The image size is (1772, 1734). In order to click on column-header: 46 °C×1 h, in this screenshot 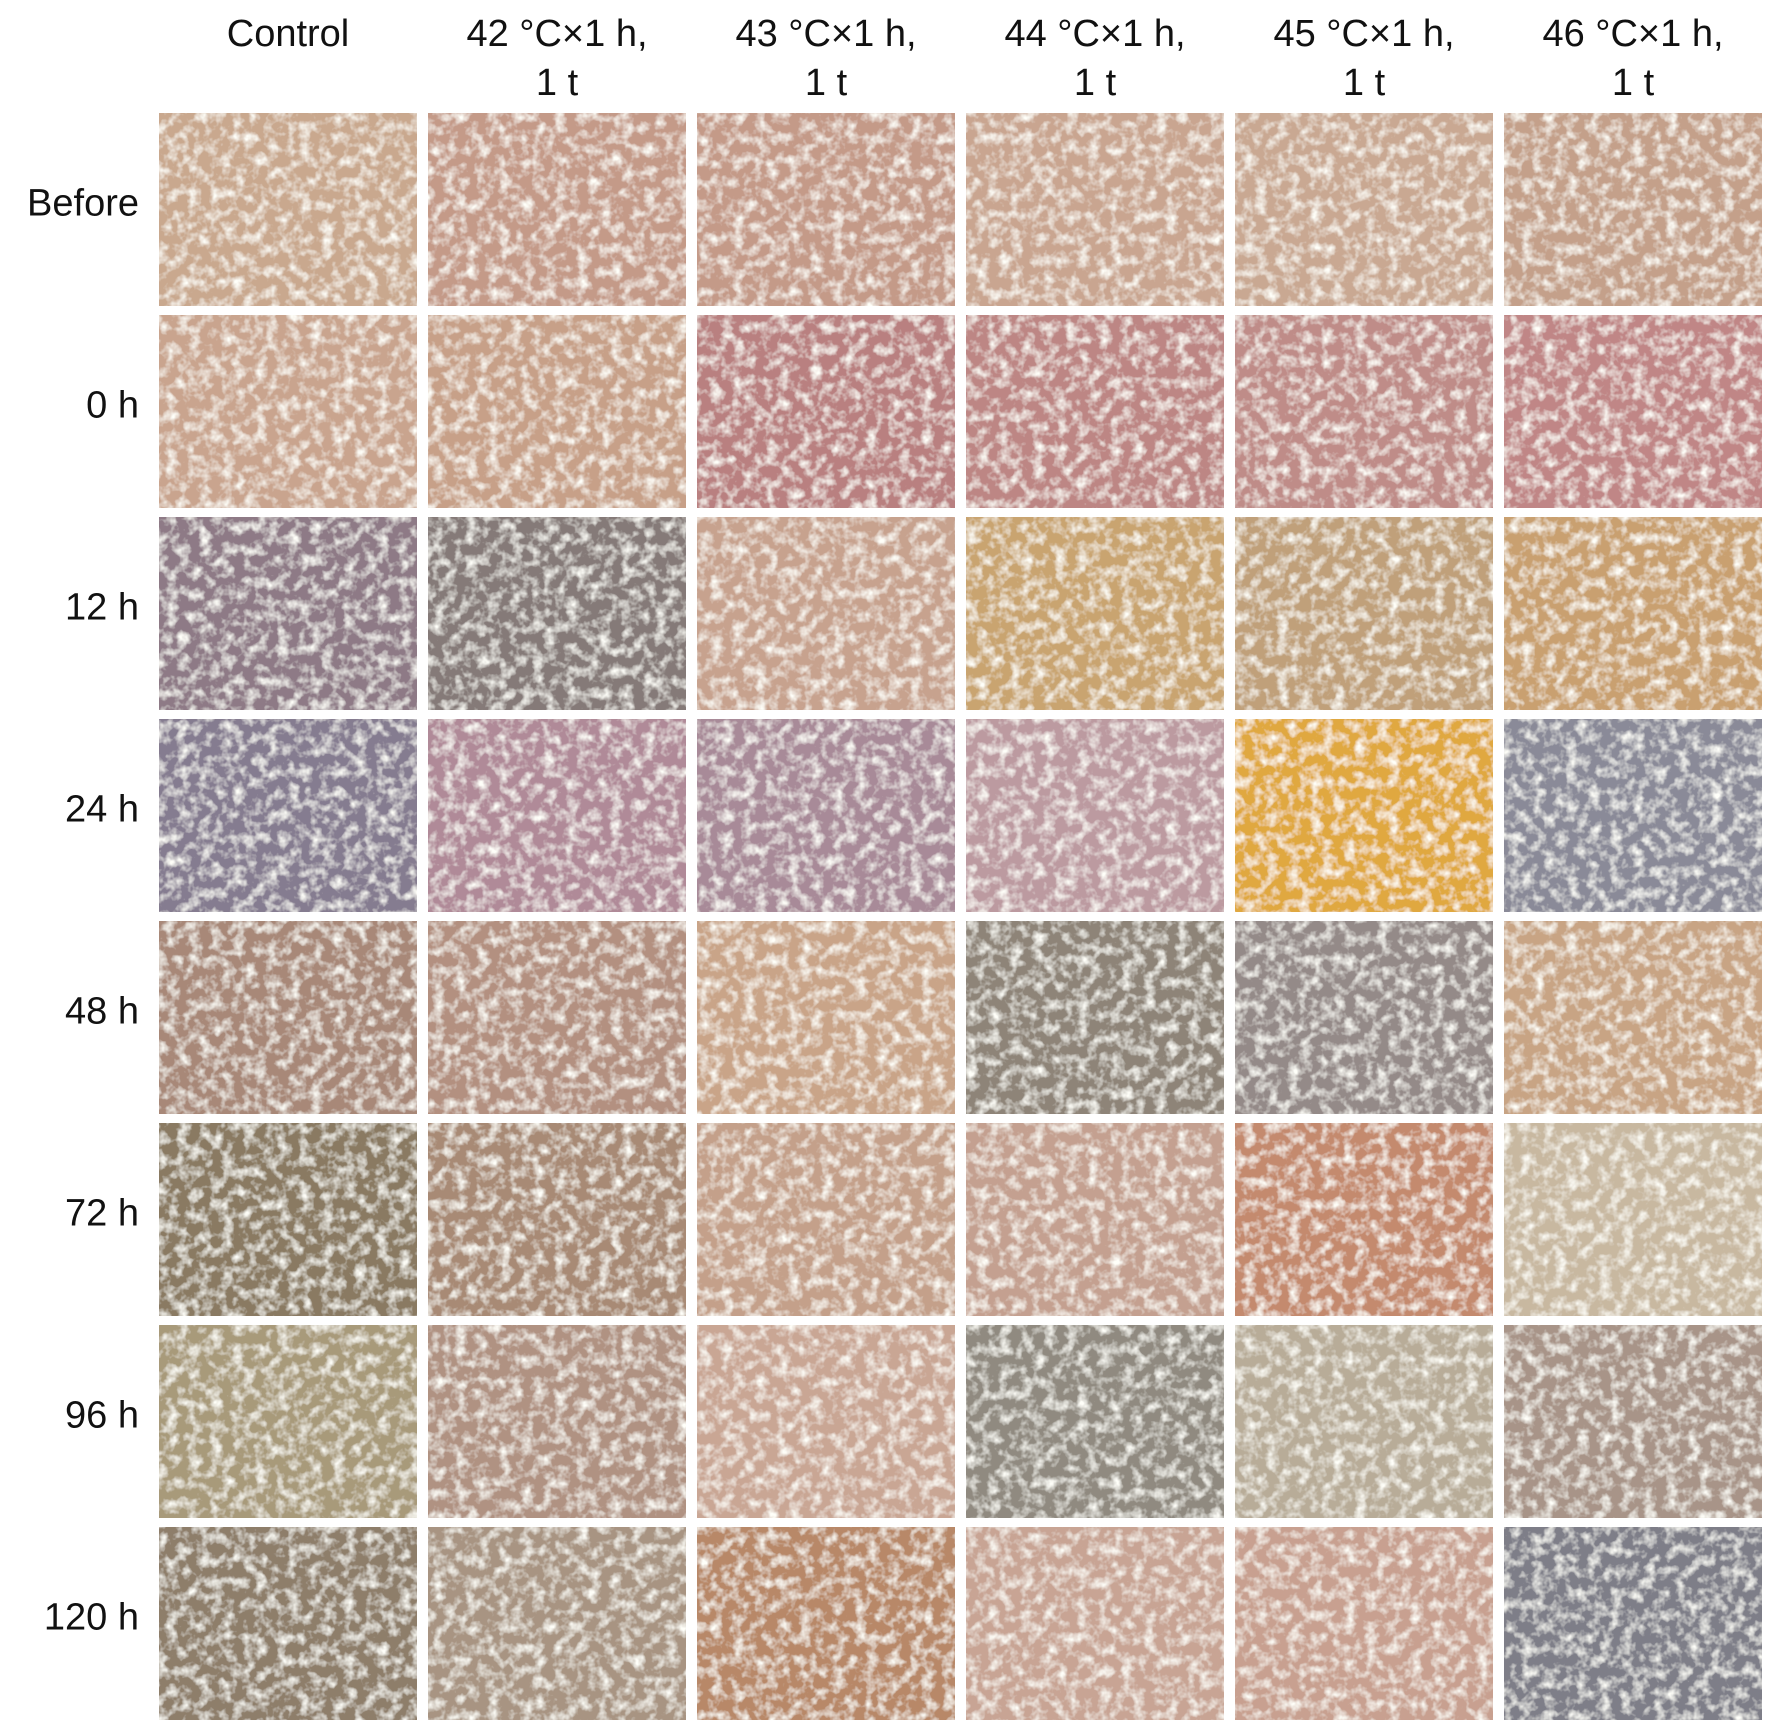, I will do `click(1632, 34)`.